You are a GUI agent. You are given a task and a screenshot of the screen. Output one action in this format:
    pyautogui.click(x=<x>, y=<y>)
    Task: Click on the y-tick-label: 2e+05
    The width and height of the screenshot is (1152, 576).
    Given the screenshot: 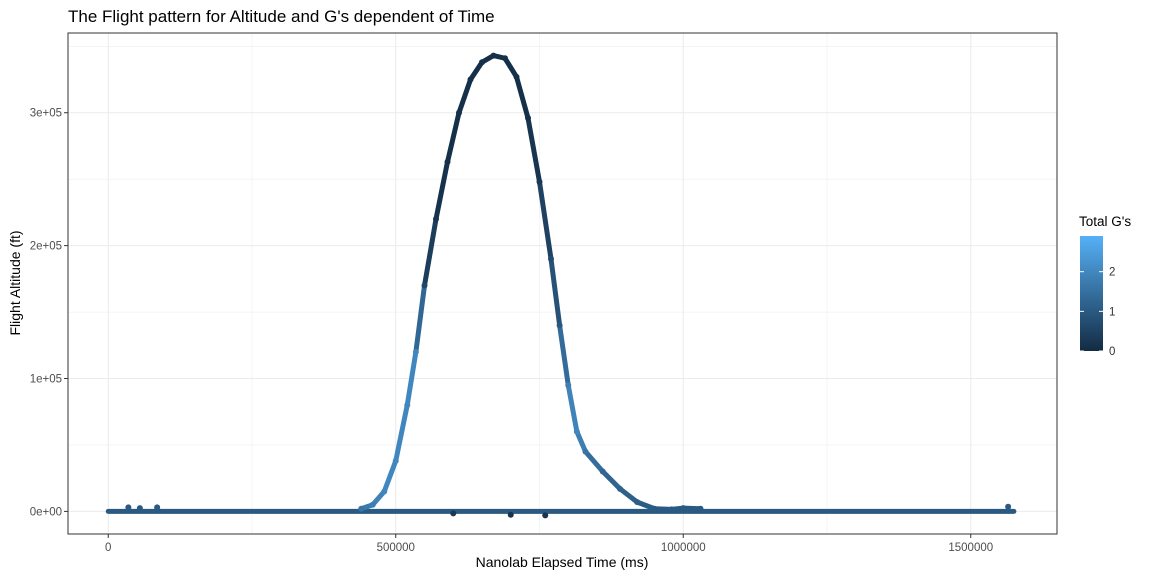 What is the action you would take?
    pyautogui.click(x=46, y=247)
    